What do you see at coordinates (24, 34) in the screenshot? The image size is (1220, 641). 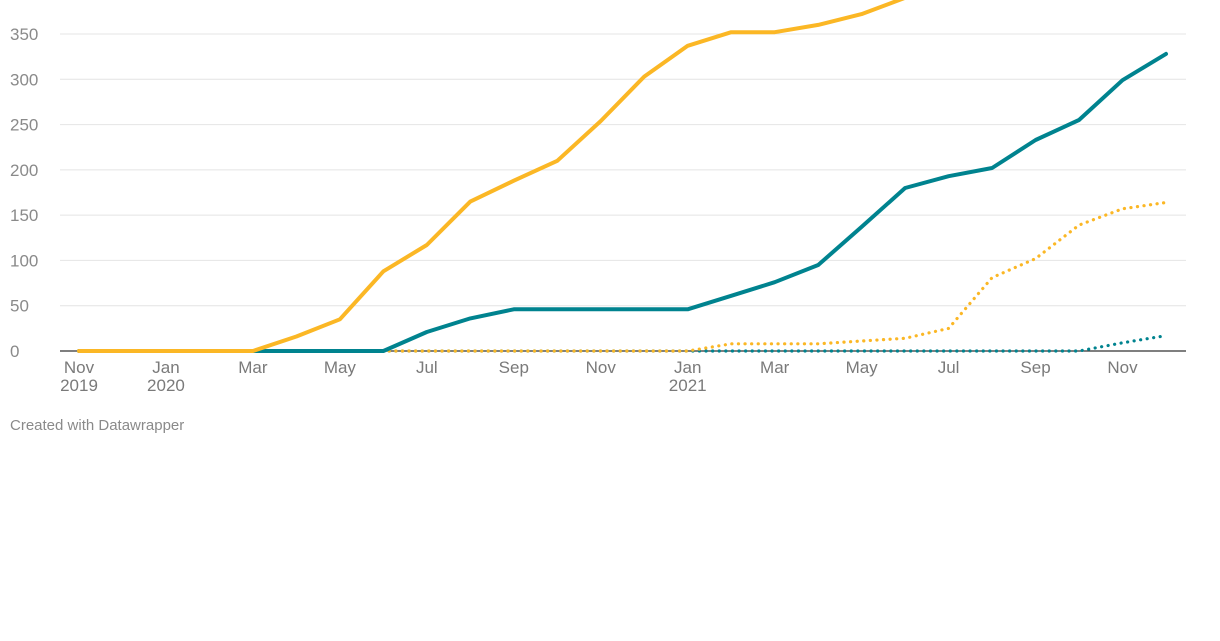 I see `y-tick-label: 350` at bounding box center [24, 34].